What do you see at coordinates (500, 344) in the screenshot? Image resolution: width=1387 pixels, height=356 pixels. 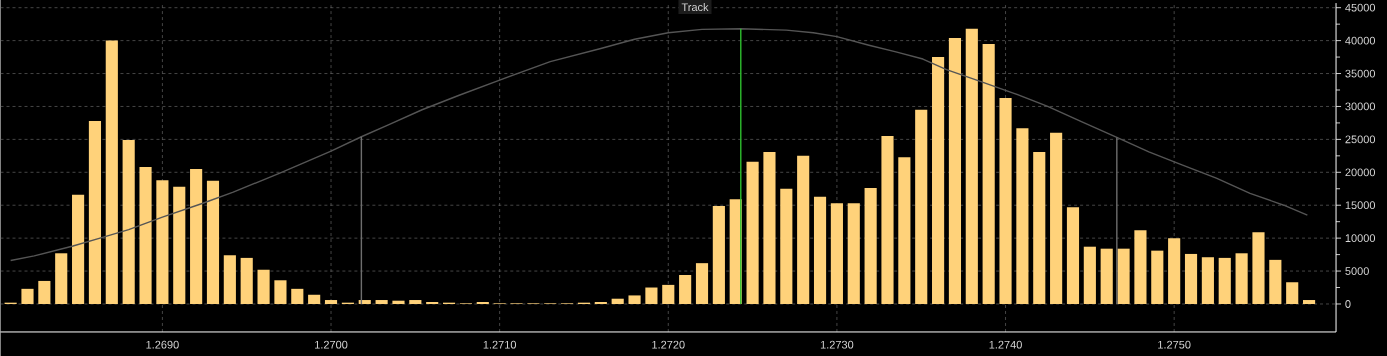 I see `x-tick-label: 1.2710` at bounding box center [500, 344].